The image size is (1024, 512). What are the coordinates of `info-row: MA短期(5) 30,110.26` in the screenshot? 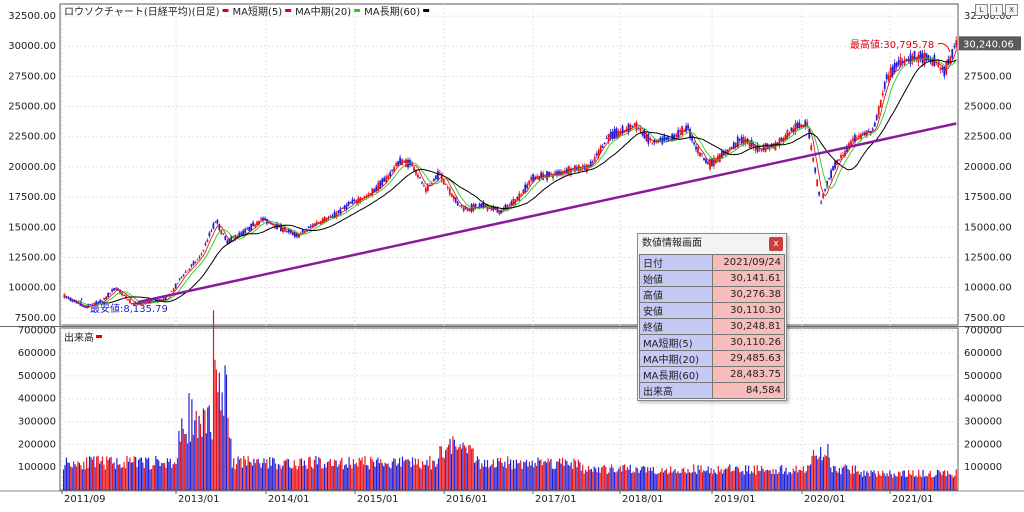 It's located at (712, 342).